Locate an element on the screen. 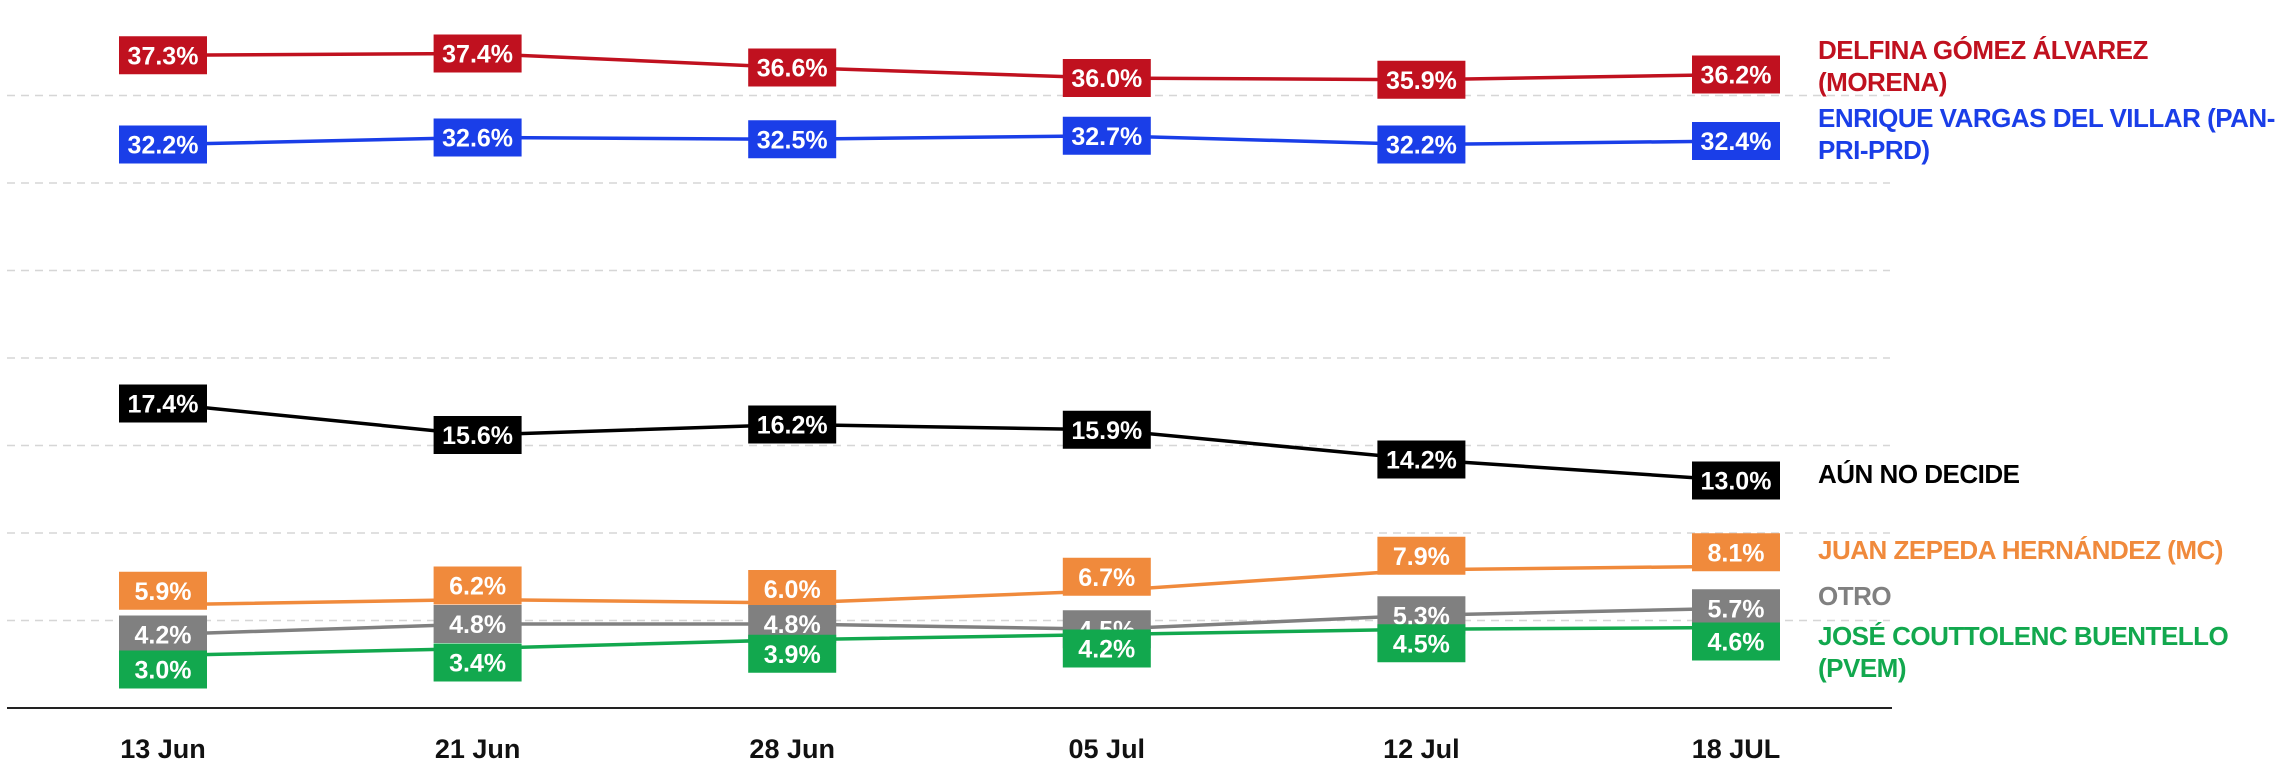 This screenshot has height=765, width=2280. x-tick-label: 12 Jul is located at coordinates (1421, 749).